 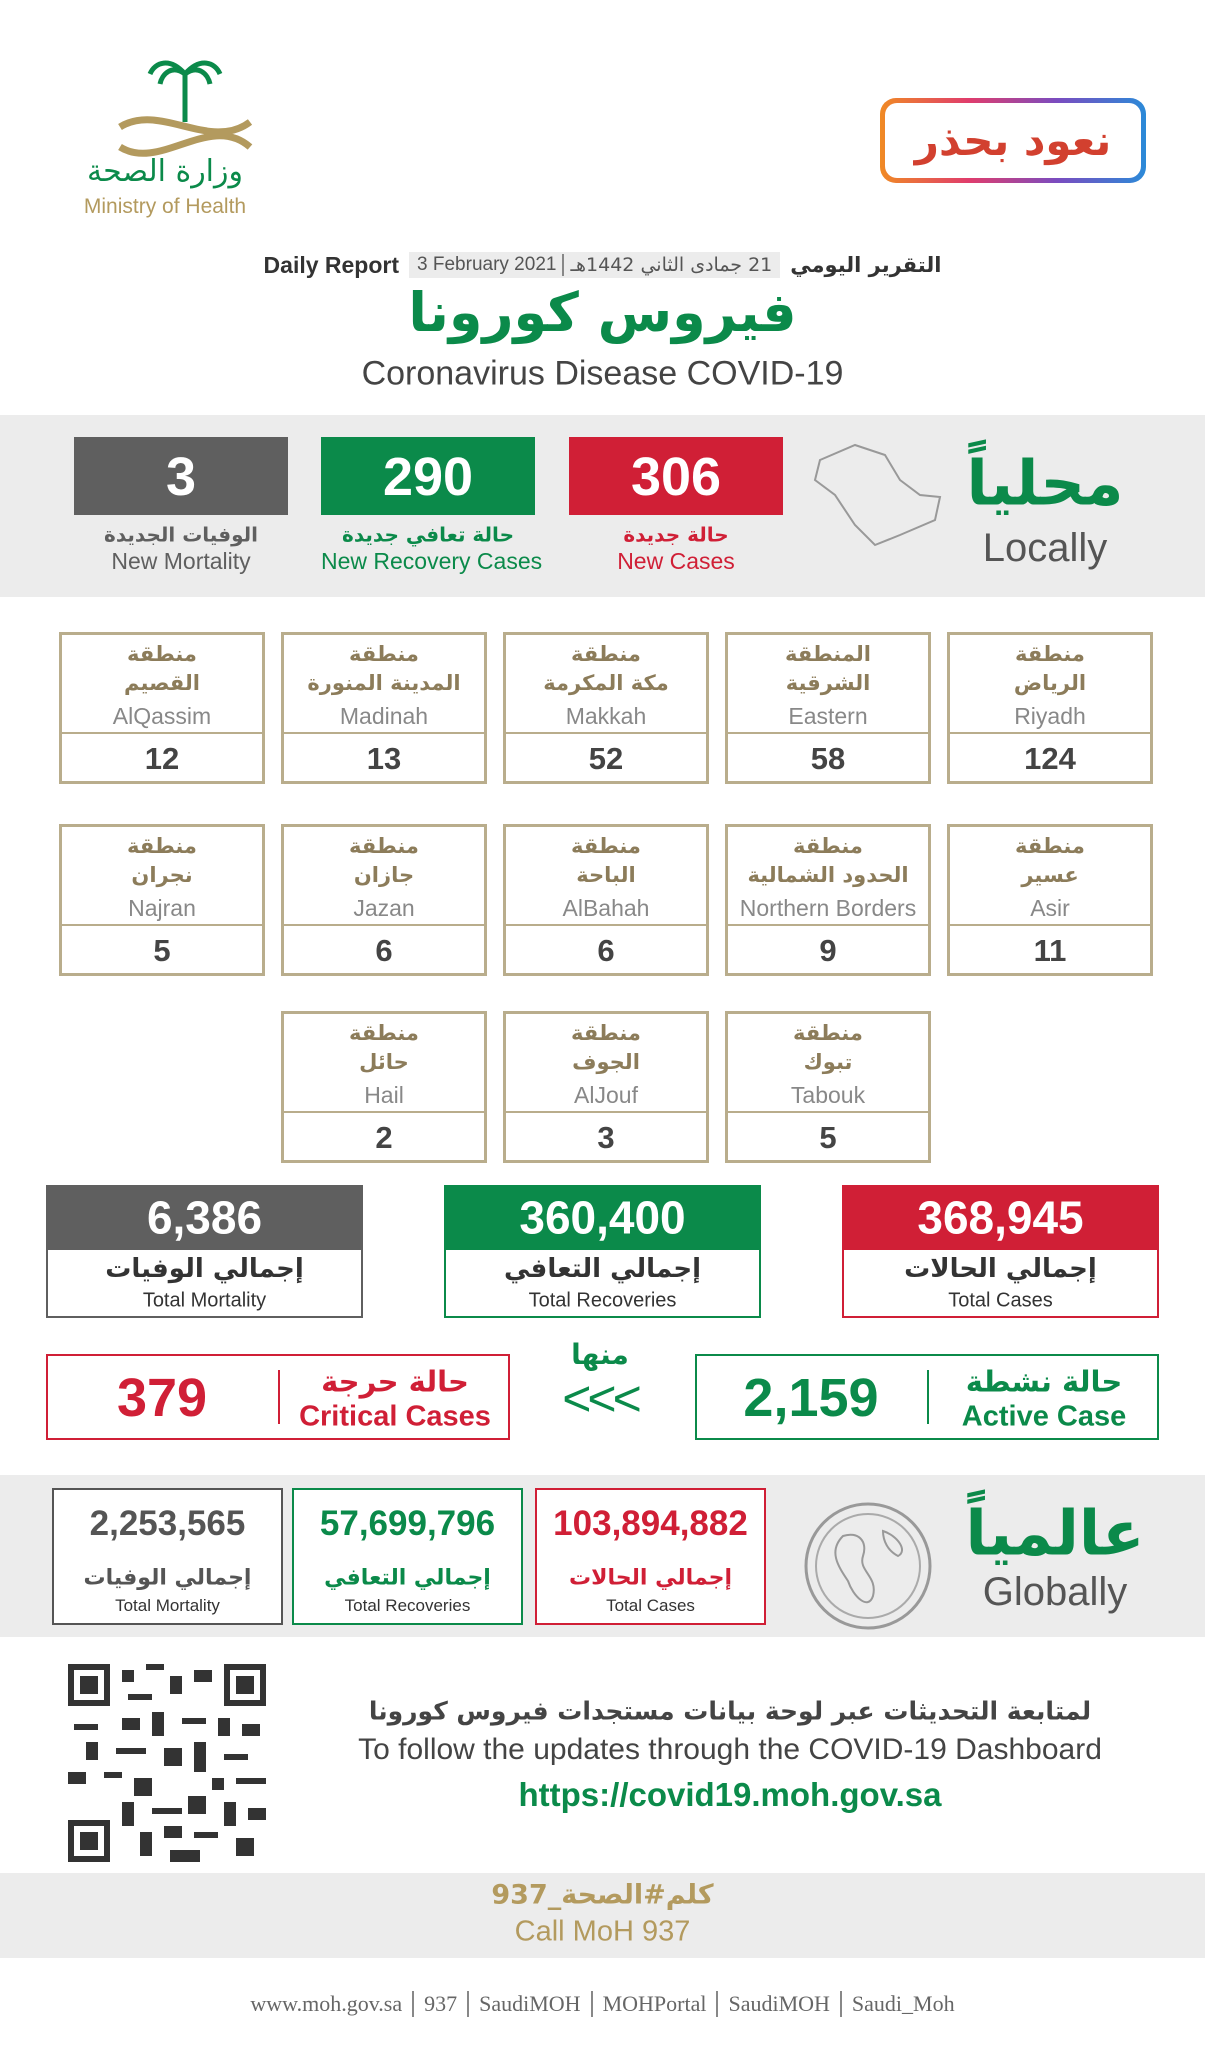 I want to click on local-stat-label-ar: الوفيات الجديدة, so click(x=181, y=534).